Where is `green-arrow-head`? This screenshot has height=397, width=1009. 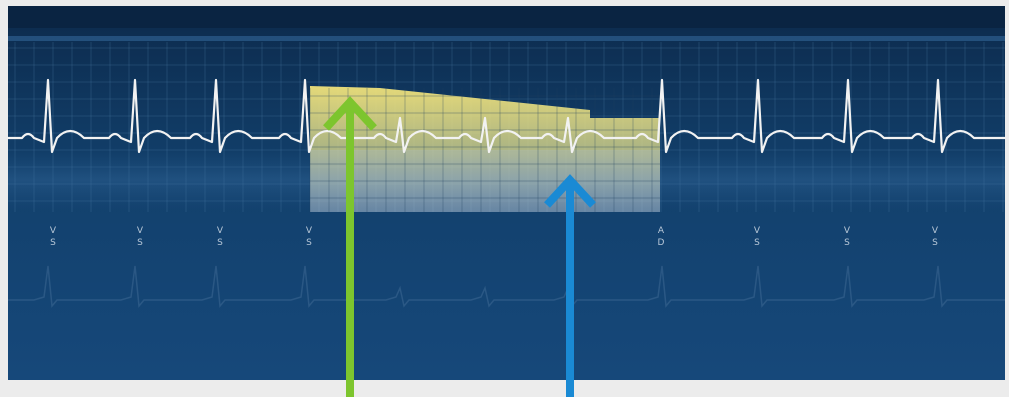
green-arrow-head is located at coordinates (350, 113).